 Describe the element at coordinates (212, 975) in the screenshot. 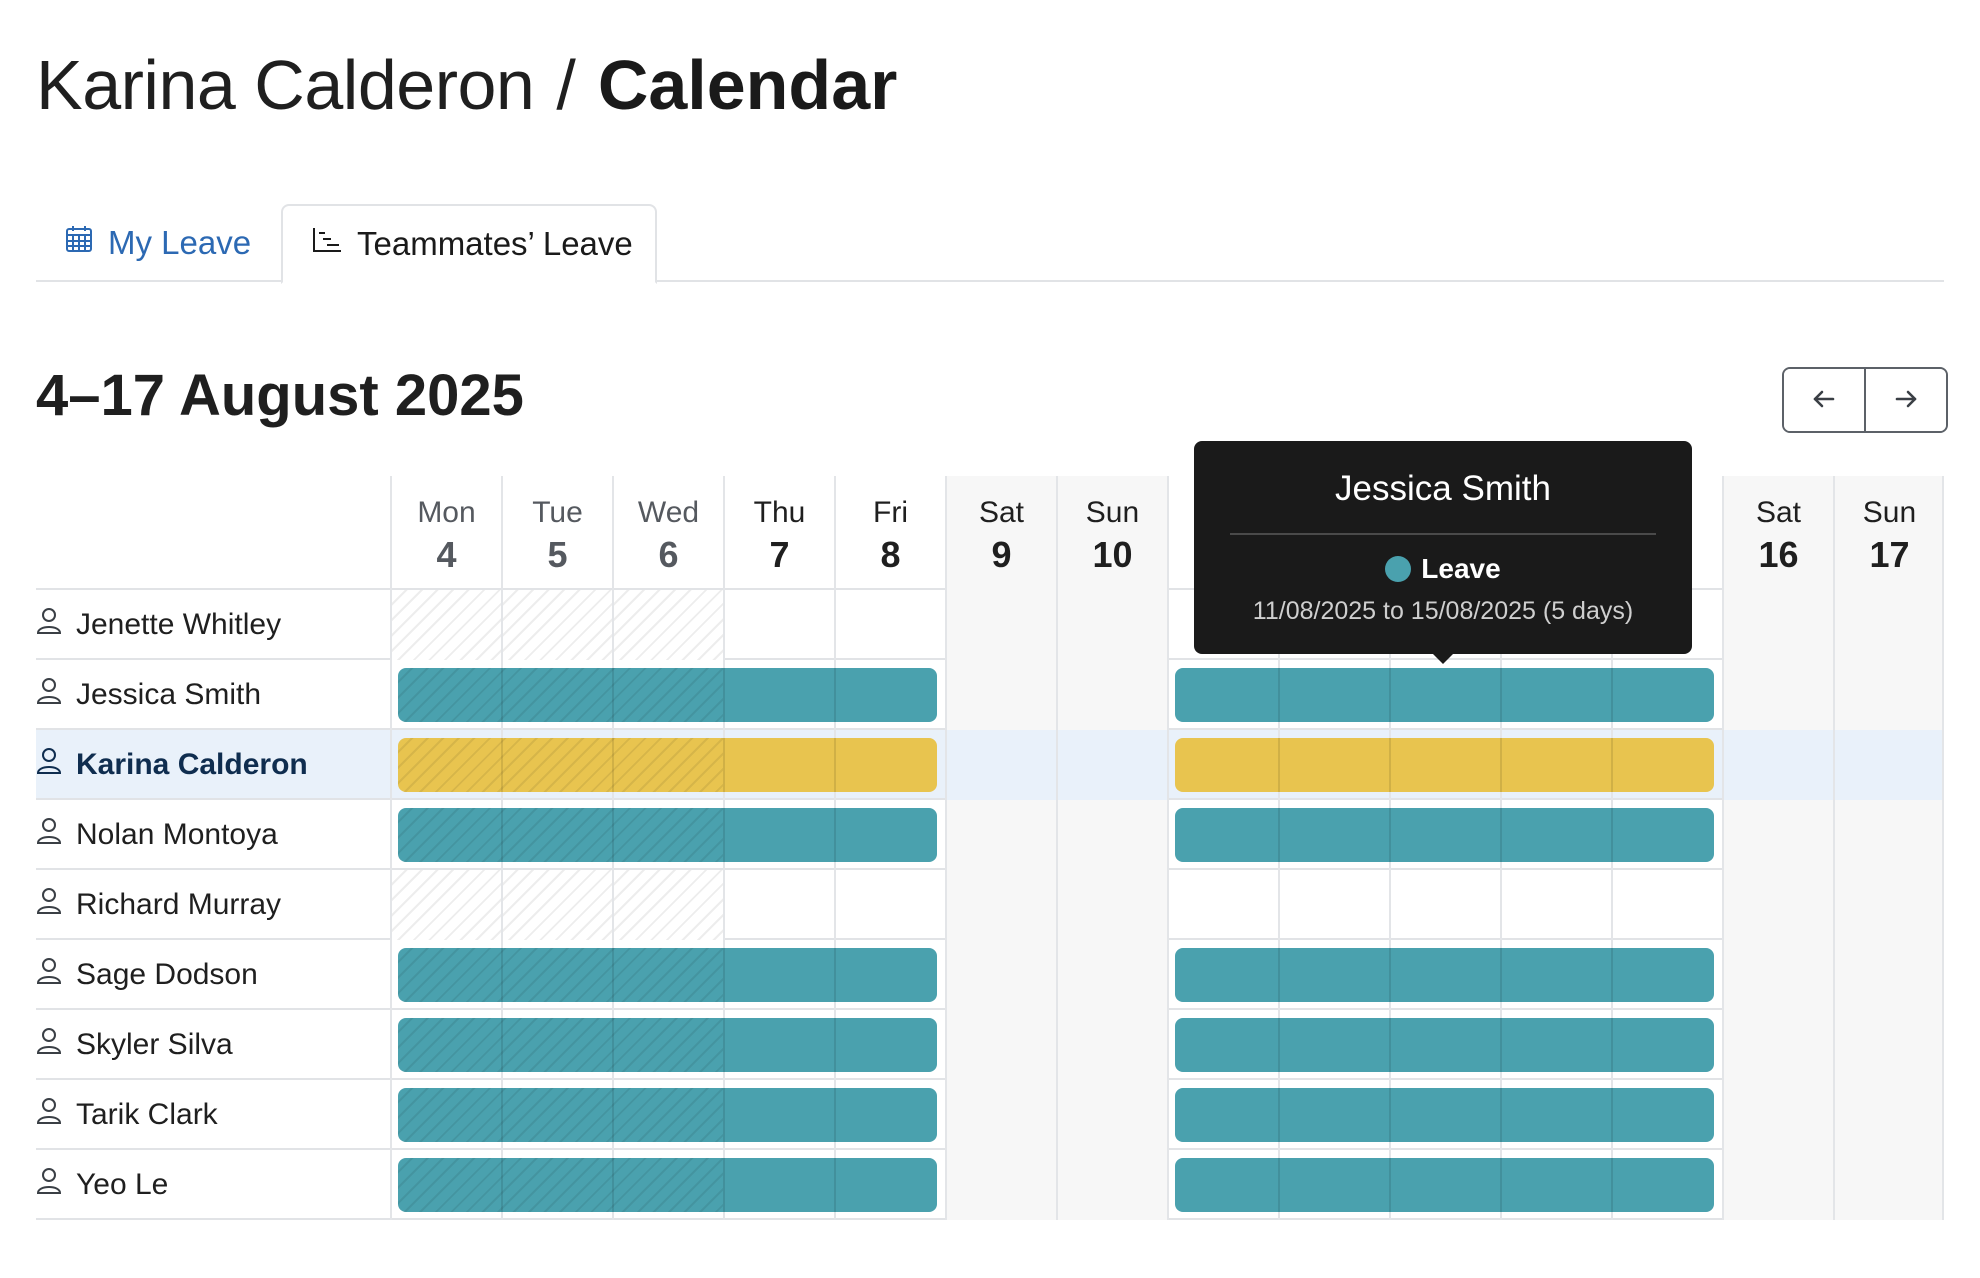

I see `person-name-cell: Sage Dodson` at that location.